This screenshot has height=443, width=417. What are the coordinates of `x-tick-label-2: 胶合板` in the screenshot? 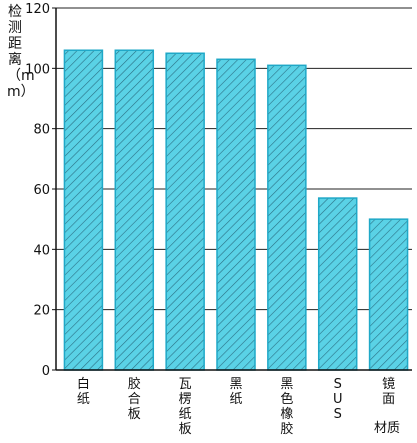 It's located at (134, 399).